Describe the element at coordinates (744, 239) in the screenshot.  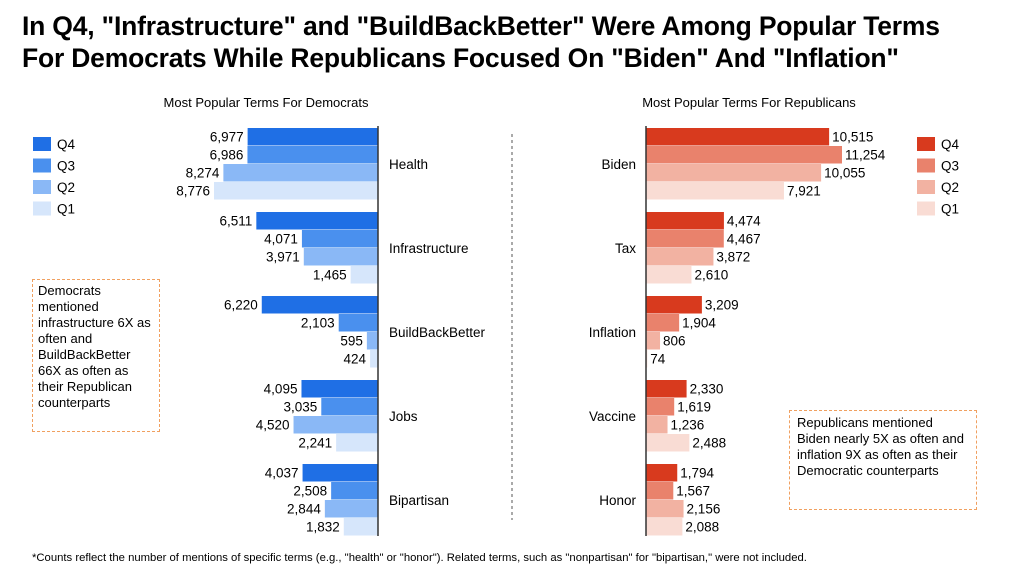
I see `rep-value-label: 4,467` at that location.